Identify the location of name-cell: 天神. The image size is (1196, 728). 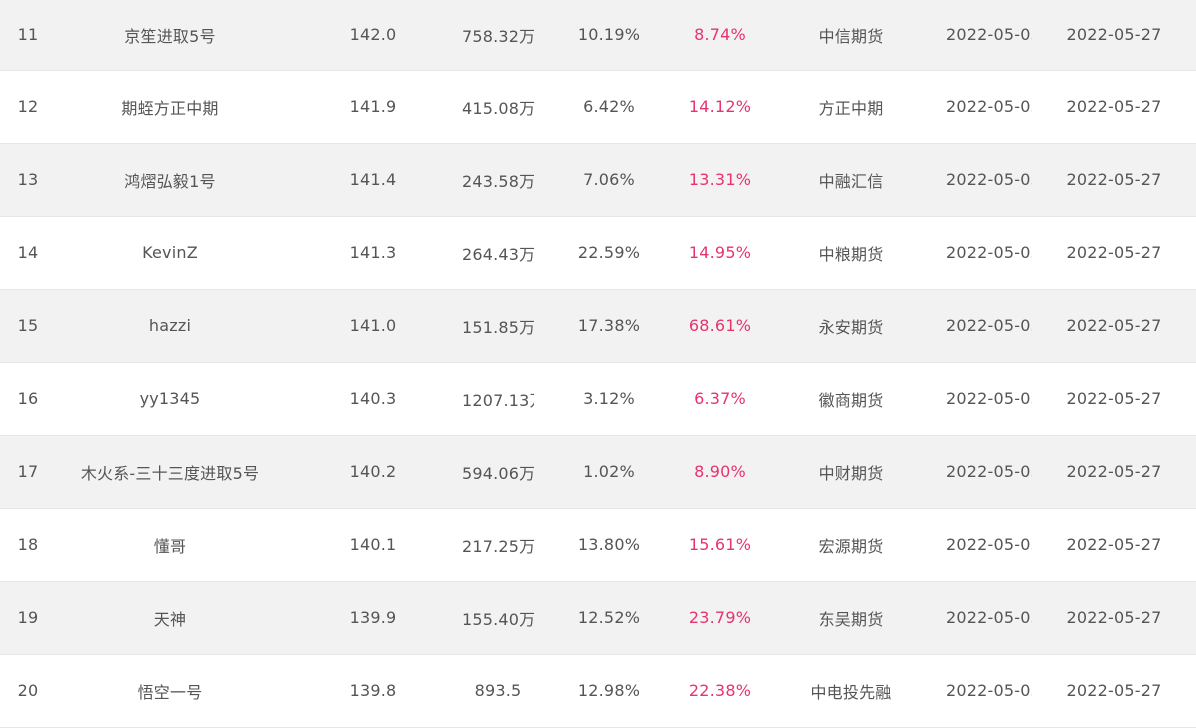
(170, 619).